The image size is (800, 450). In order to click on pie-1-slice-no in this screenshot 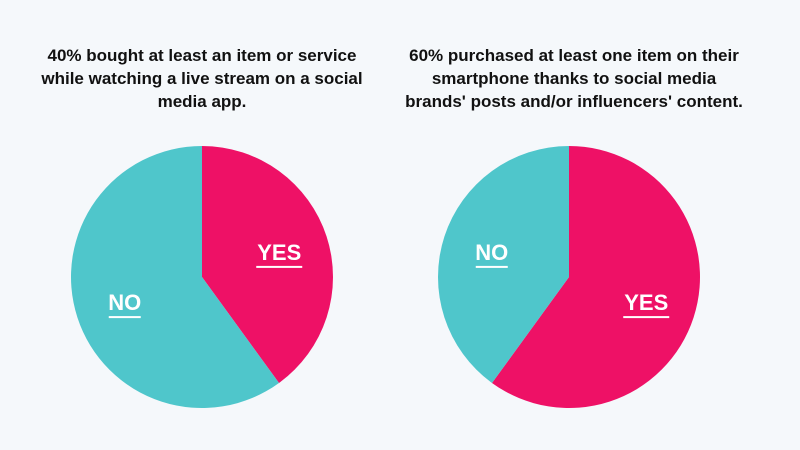, I will do `click(503, 264)`.